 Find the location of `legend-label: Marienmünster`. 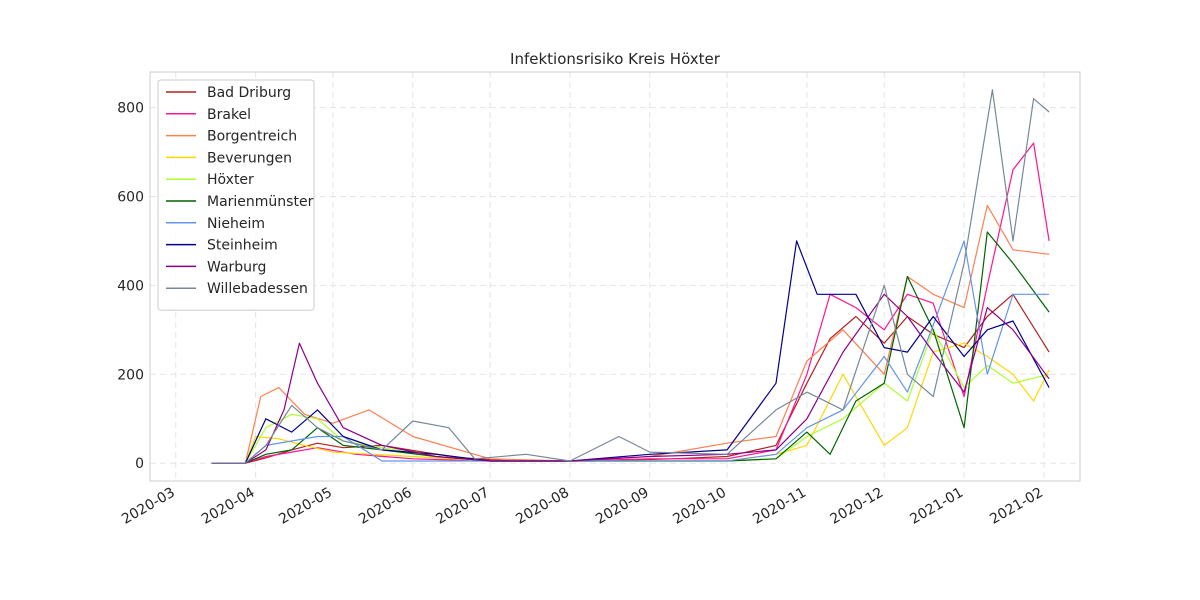

legend-label: Marienmünster is located at coordinates (260, 202).